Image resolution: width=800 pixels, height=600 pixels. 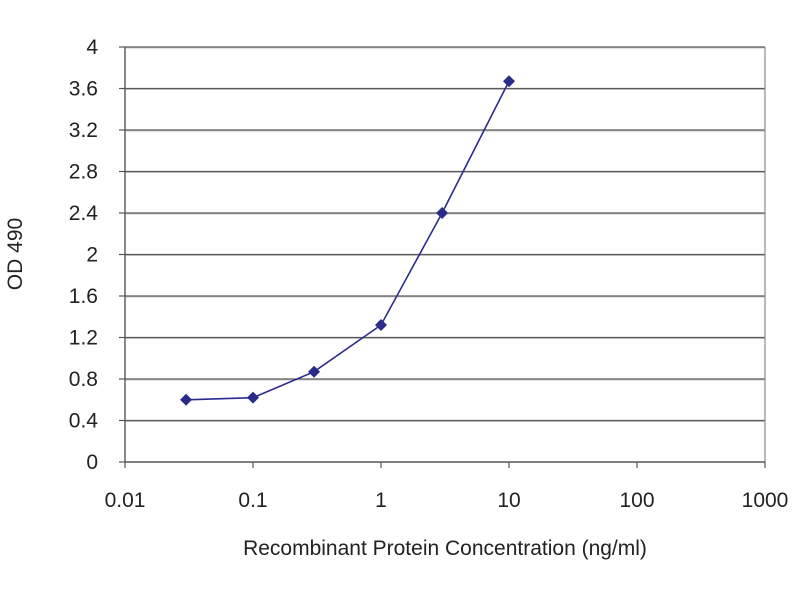 What do you see at coordinates (83, 296) in the screenshot?
I see `y-tick-label: 1.6` at bounding box center [83, 296].